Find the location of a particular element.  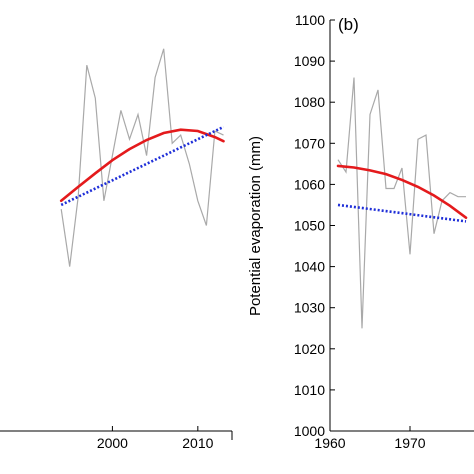

y-tick-label: 1100 is located at coordinates (310, 20).